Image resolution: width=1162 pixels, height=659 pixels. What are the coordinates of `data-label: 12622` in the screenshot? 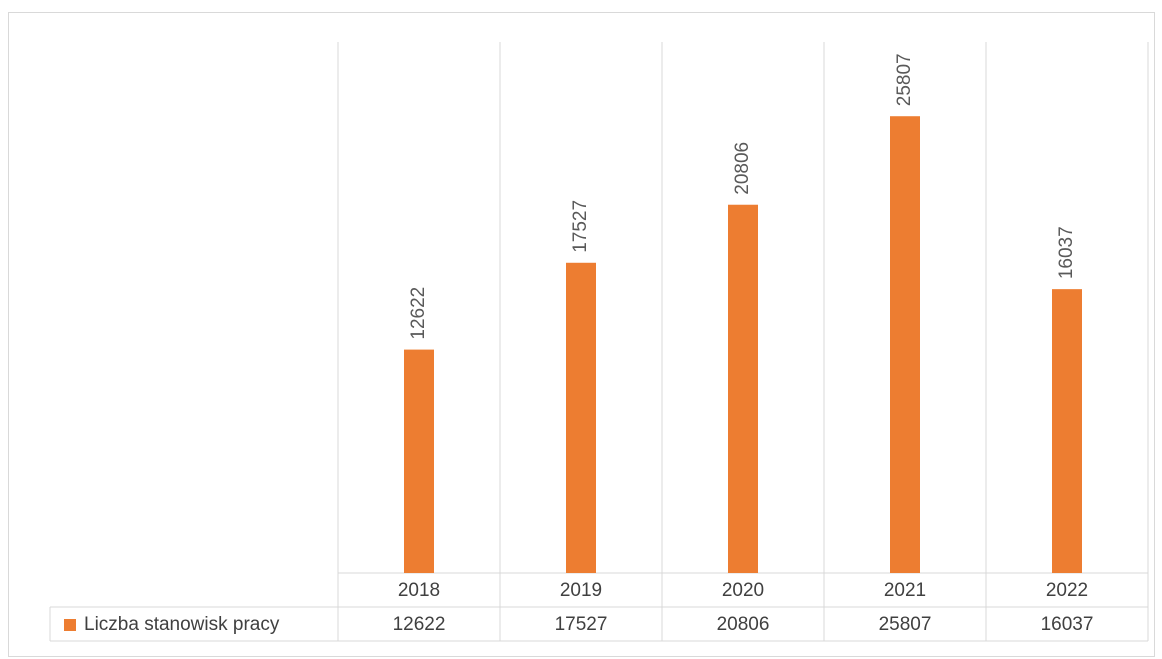 It's located at (418, 313).